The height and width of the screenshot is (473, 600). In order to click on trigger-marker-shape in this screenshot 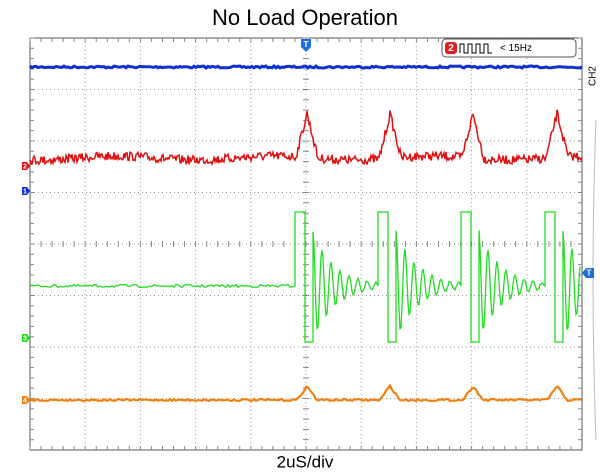, I will do `click(306, 45)`.